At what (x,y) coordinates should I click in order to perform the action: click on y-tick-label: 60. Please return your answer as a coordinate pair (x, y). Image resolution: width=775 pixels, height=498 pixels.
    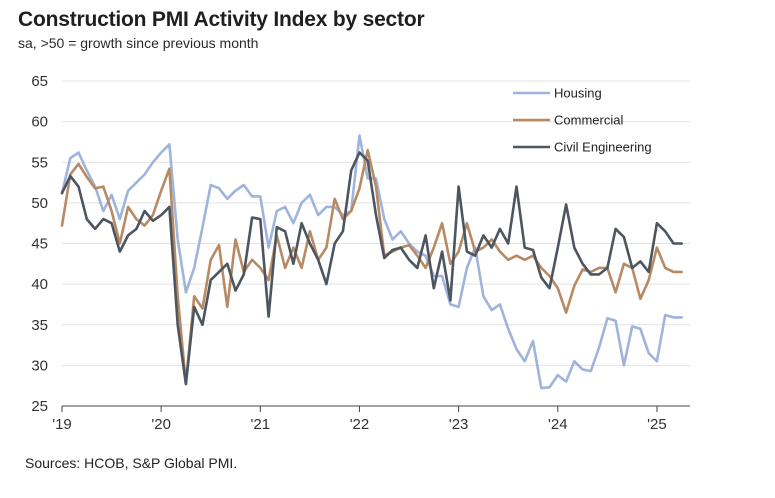
    Looking at the image, I should click on (39, 122).